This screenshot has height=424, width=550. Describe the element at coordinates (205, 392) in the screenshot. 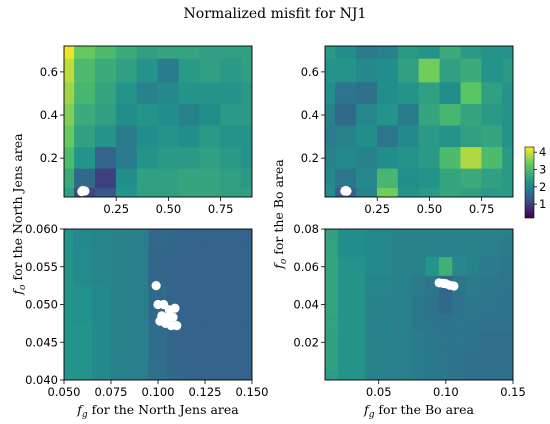

I see `x-tick-label: 0.125` at that location.